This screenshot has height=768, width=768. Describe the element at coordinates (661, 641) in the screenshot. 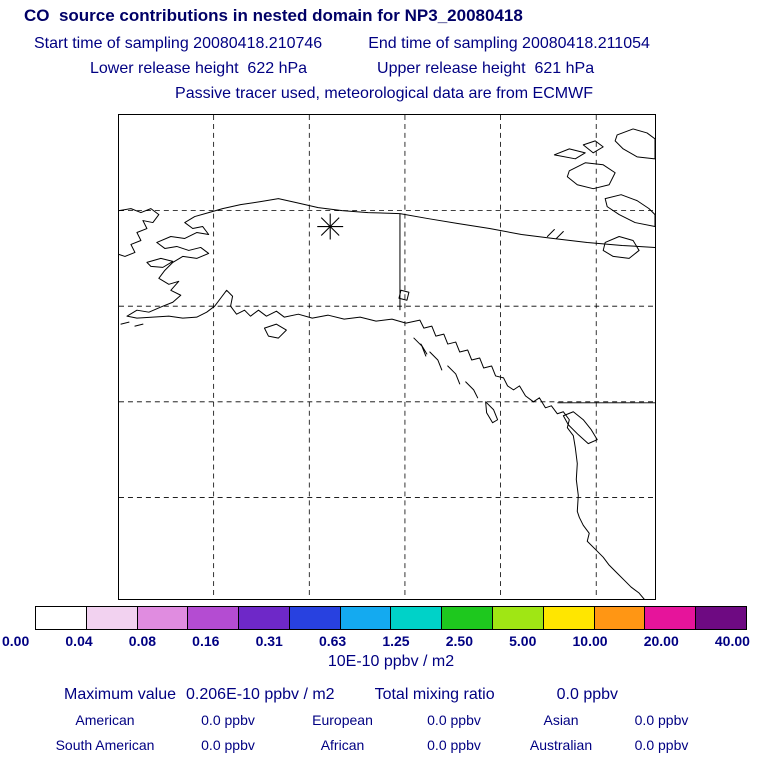

I see `colorbar-tick-label: 20.00` at that location.